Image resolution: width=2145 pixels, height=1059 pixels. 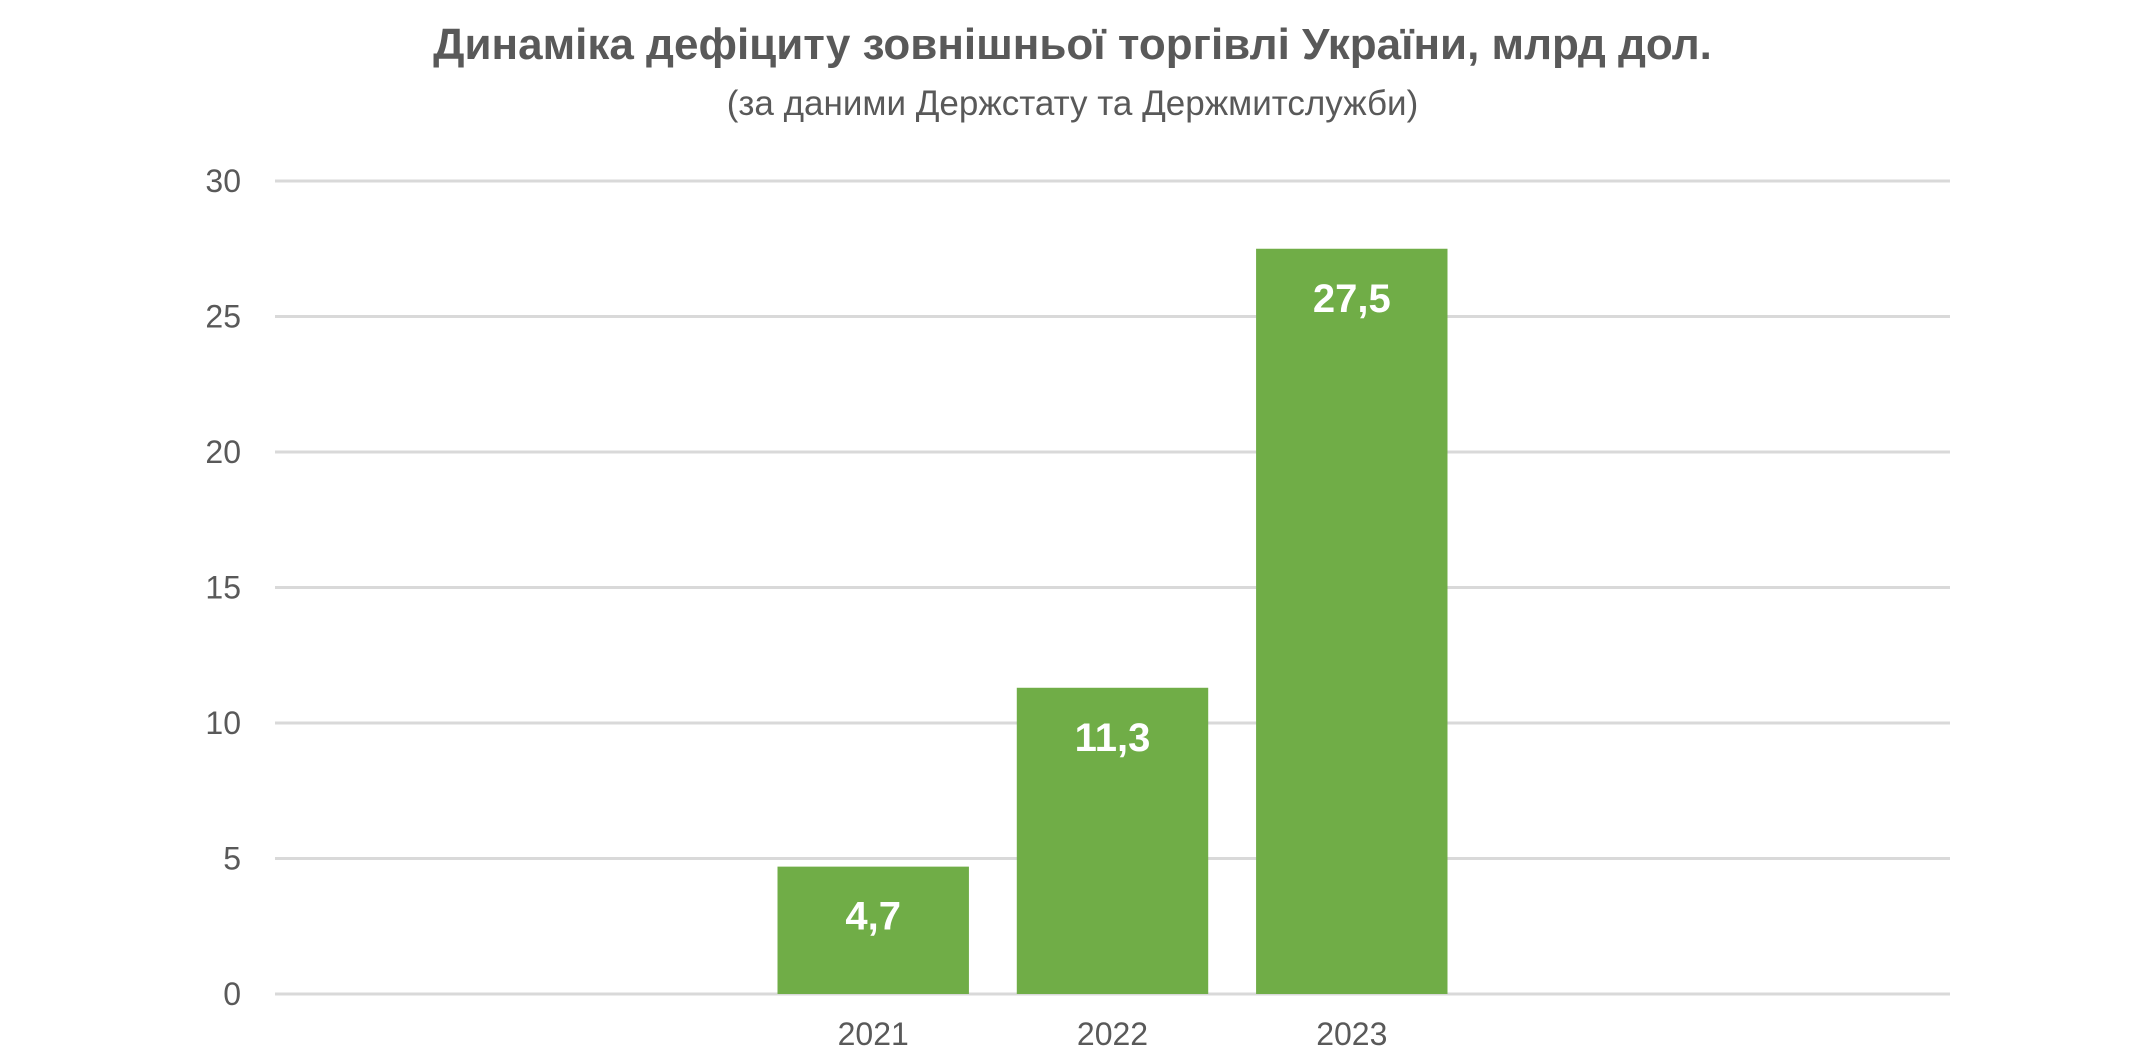 I want to click on chart-subtitle: (за даними Держстату та Держмитслужби), so click(x=1072, y=103).